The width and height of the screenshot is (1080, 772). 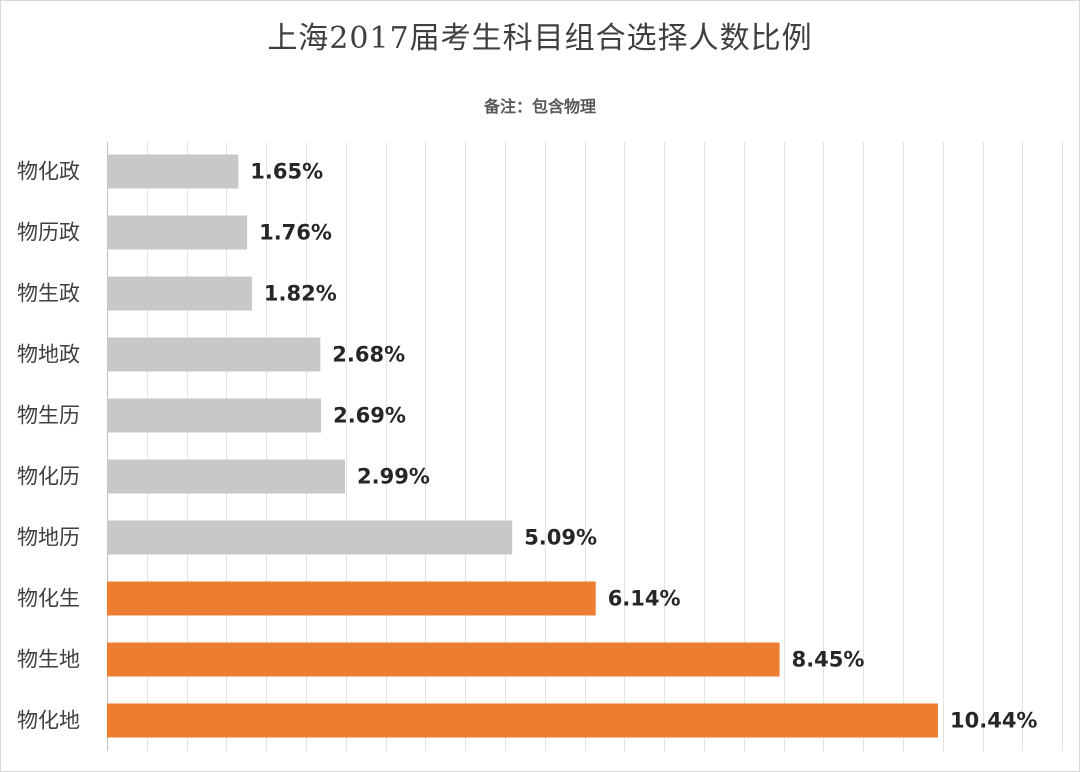 What do you see at coordinates (214, 415) in the screenshot?
I see `bar-物生历` at bounding box center [214, 415].